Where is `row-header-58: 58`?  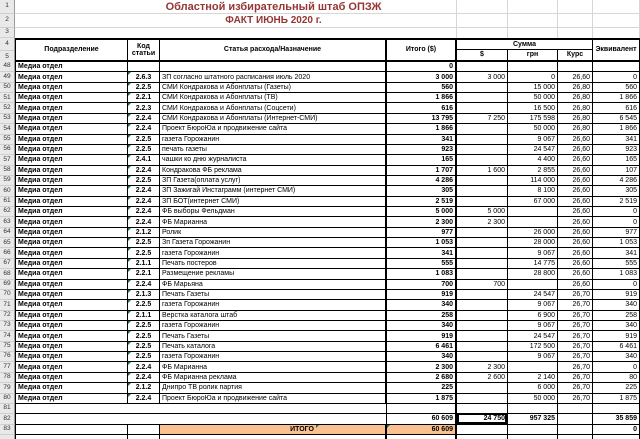 row-header-58: 58 is located at coordinates (7, 170).